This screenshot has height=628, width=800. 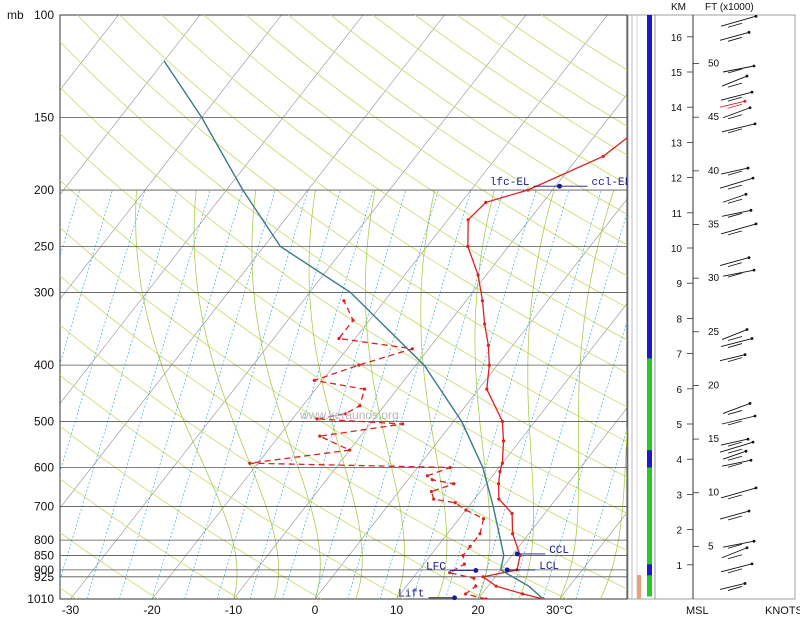 What do you see at coordinates (612, 183) in the screenshot?
I see `annotation-label: ccl-EL` at bounding box center [612, 183].